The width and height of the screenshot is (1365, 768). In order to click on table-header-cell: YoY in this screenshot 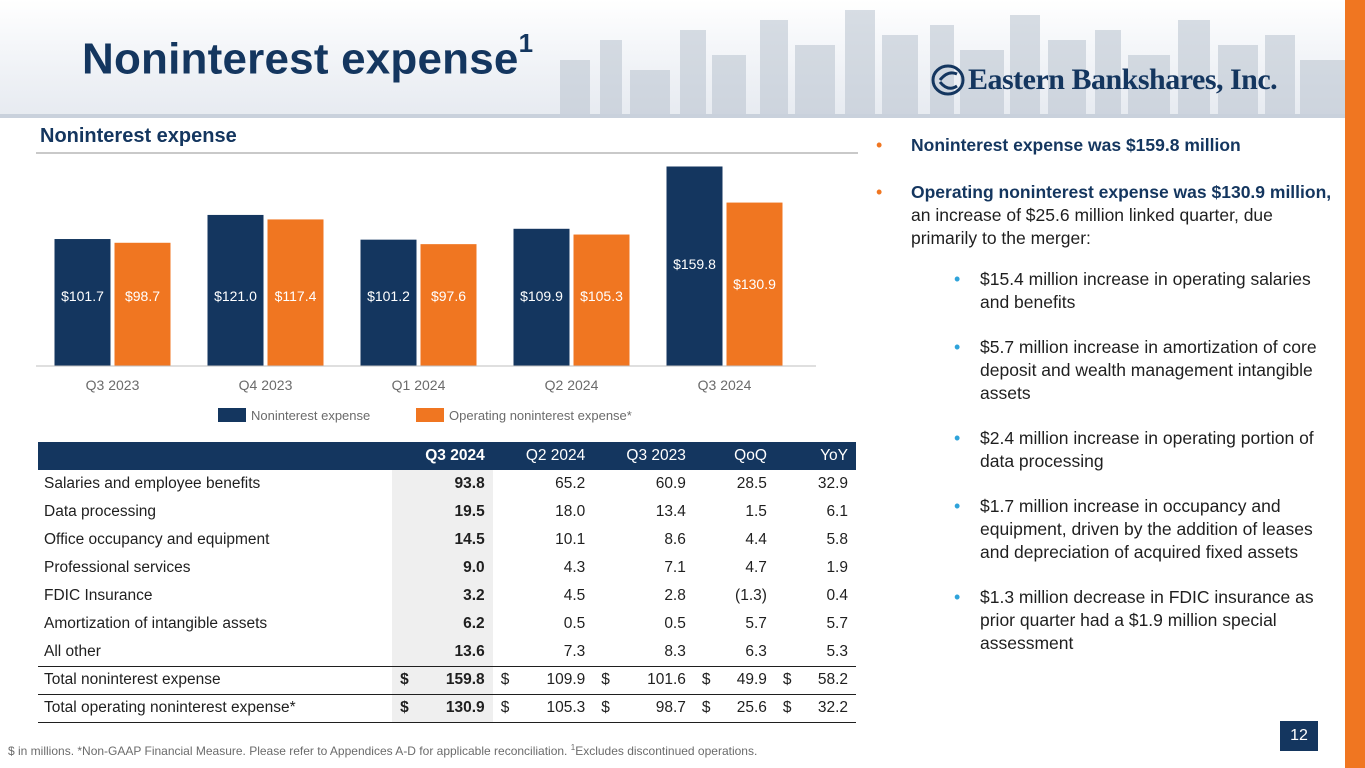, I will do `click(815, 456)`.